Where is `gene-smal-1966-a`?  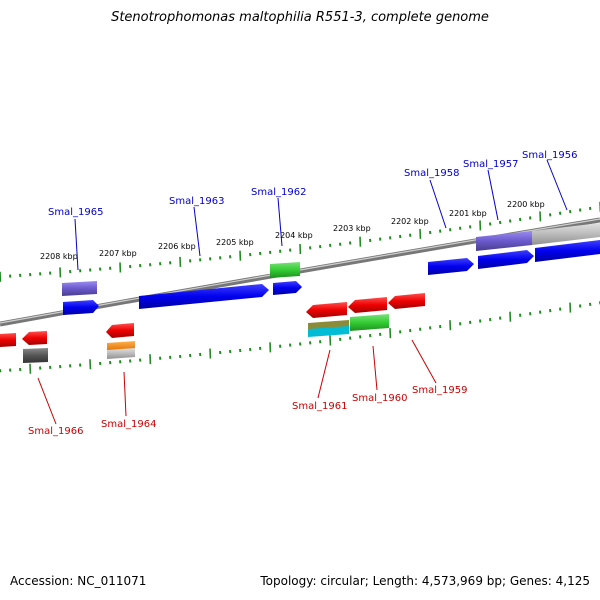
gene-smal-1966-a is located at coordinates (8, 340).